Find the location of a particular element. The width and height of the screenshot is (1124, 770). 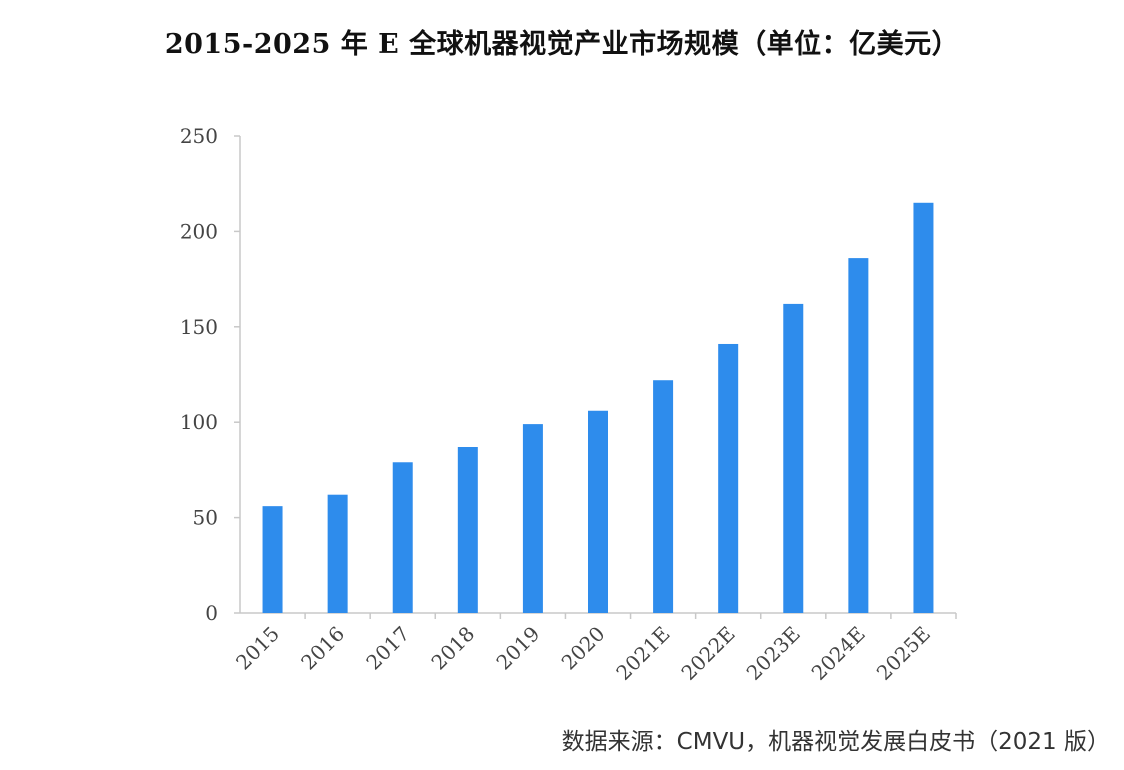

bar-2018 is located at coordinates (467, 530).